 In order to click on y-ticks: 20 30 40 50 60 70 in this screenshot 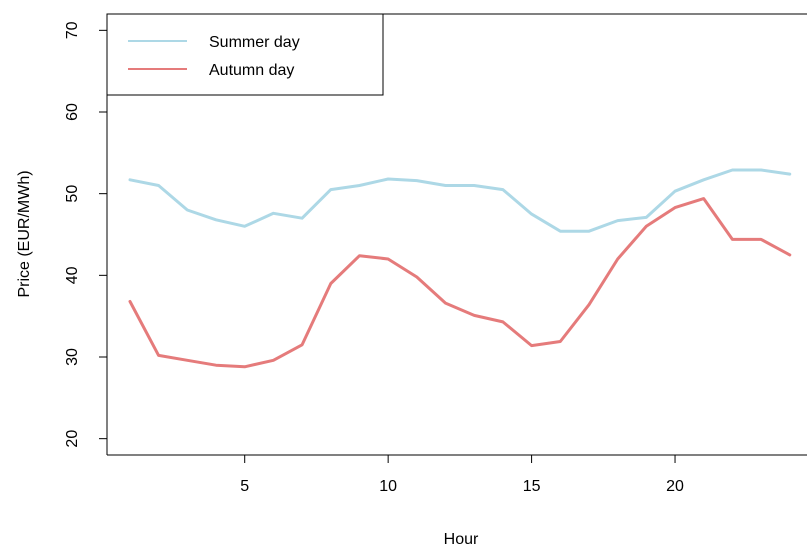, I will do `click(85, 234)`.